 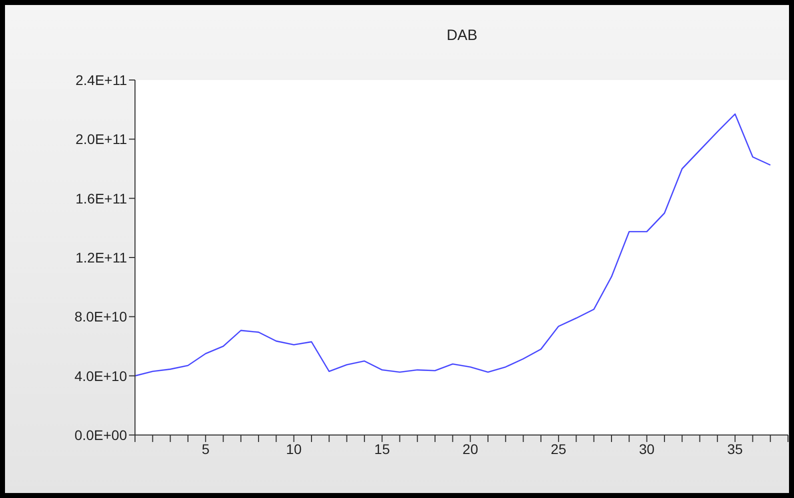 What do you see at coordinates (101, 139) in the screenshot?
I see `y-tick-label: 2.0E+11` at bounding box center [101, 139].